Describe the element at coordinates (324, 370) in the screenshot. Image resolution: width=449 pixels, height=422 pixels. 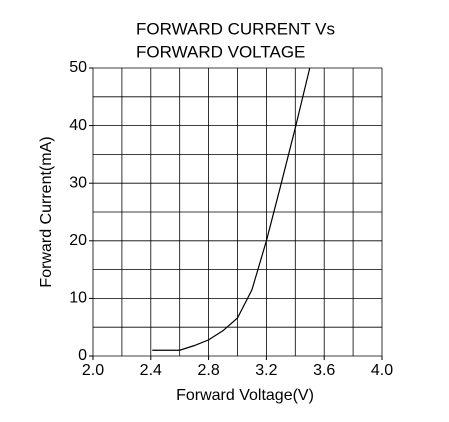
I see `x-tick-label: 3.6` at that location.